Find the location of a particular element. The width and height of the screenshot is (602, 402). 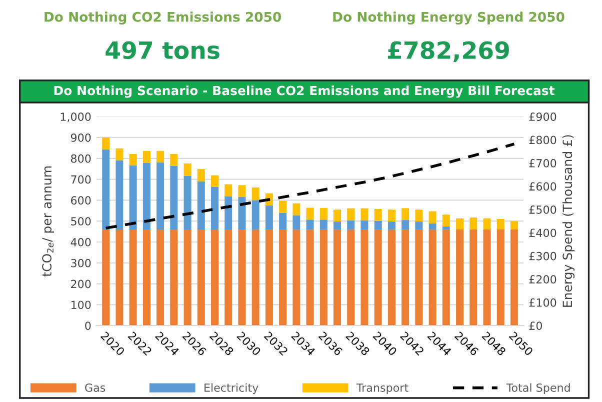

text: Do Nothing Energy Spend 2050 is located at coordinates (448, 18).